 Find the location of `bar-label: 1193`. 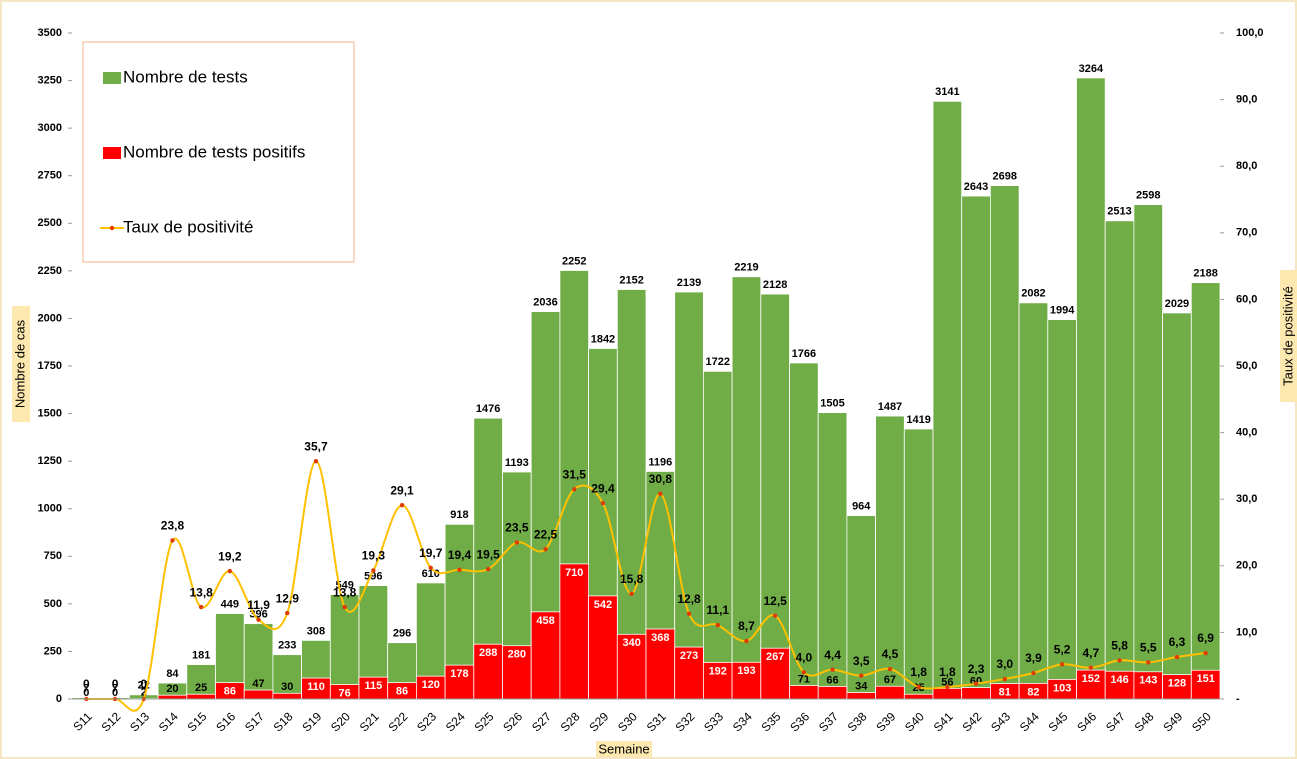

bar-label: 1193 is located at coordinates (517, 463).